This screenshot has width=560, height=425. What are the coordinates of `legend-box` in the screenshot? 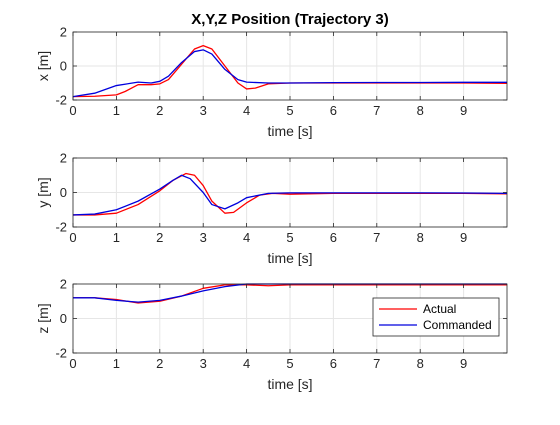 It's located at (436, 317).